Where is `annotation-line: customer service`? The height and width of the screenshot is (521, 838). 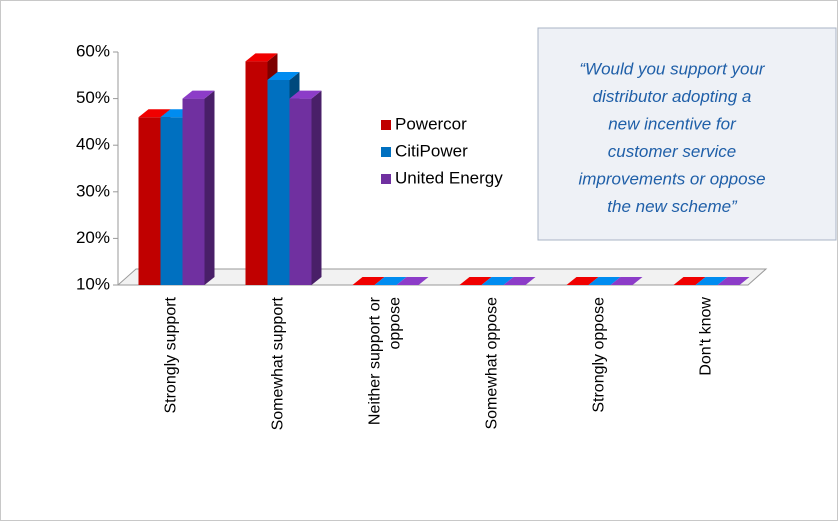 annotation-line: customer service is located at coordinates (672, 151).